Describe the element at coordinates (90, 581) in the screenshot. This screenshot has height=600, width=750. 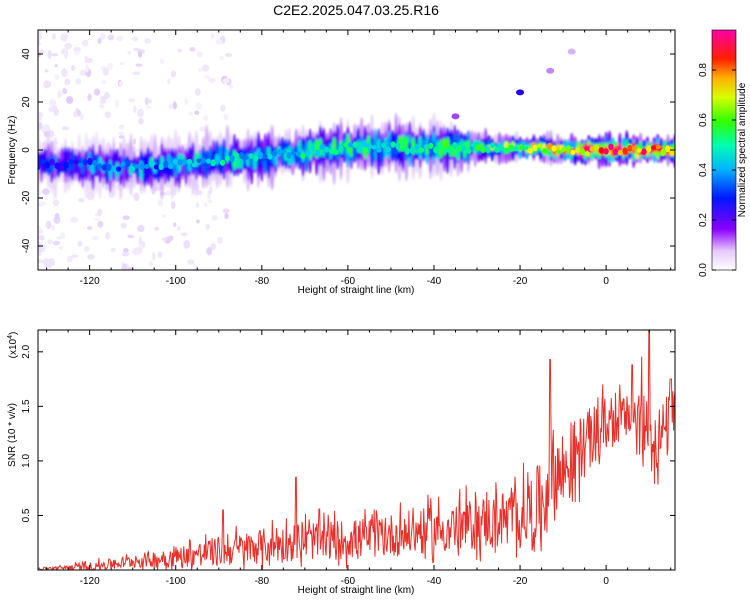
I see `x-tick-label: -120` at that location.